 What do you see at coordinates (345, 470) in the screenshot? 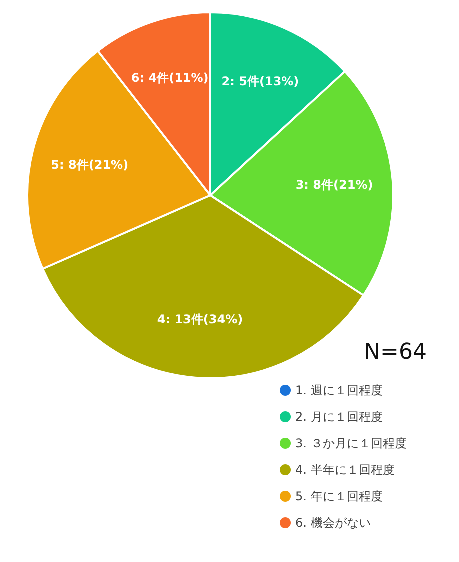
I see `legend-label: 4. 半年に１回程度` at bounding box center [345, 470].